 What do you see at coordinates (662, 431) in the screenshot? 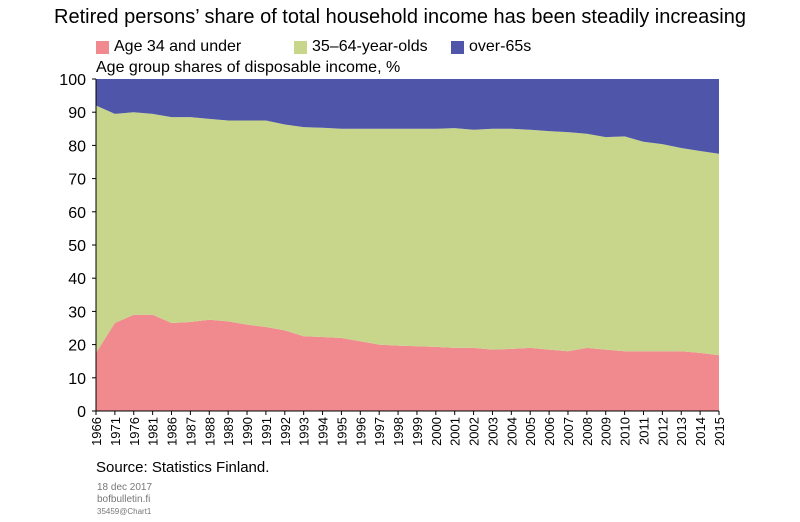
I see `x-tick-label: 2012` at bounding box center [662, 431].